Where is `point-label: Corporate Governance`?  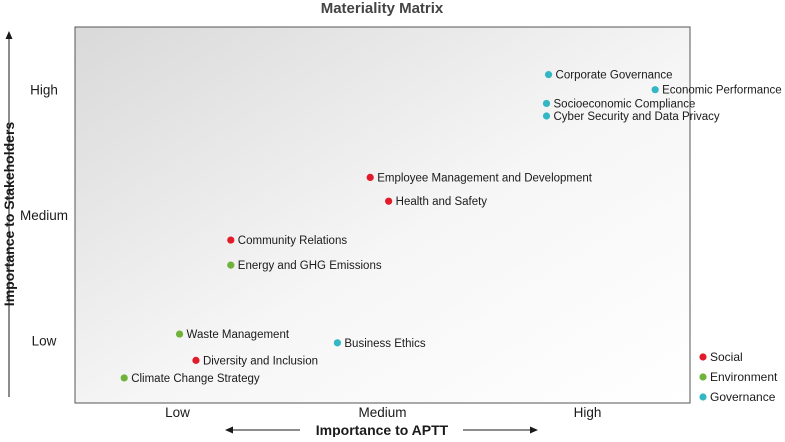 point-label: Corporate Governance is located at coordinates (614, 76).